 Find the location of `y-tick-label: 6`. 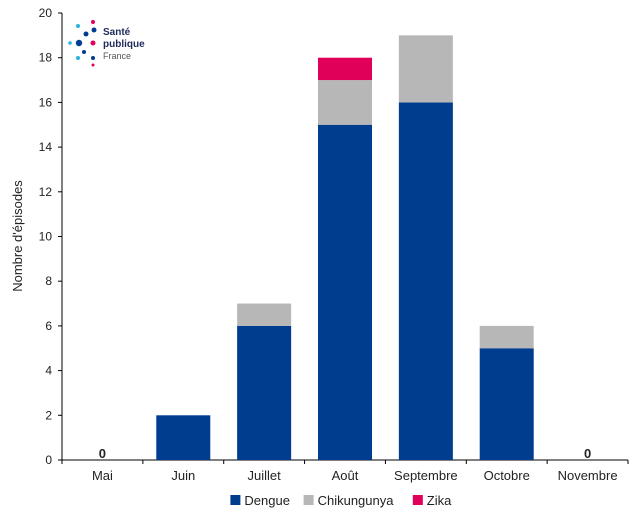

y-tick-label: 6 is located at coordinates (48, 326).